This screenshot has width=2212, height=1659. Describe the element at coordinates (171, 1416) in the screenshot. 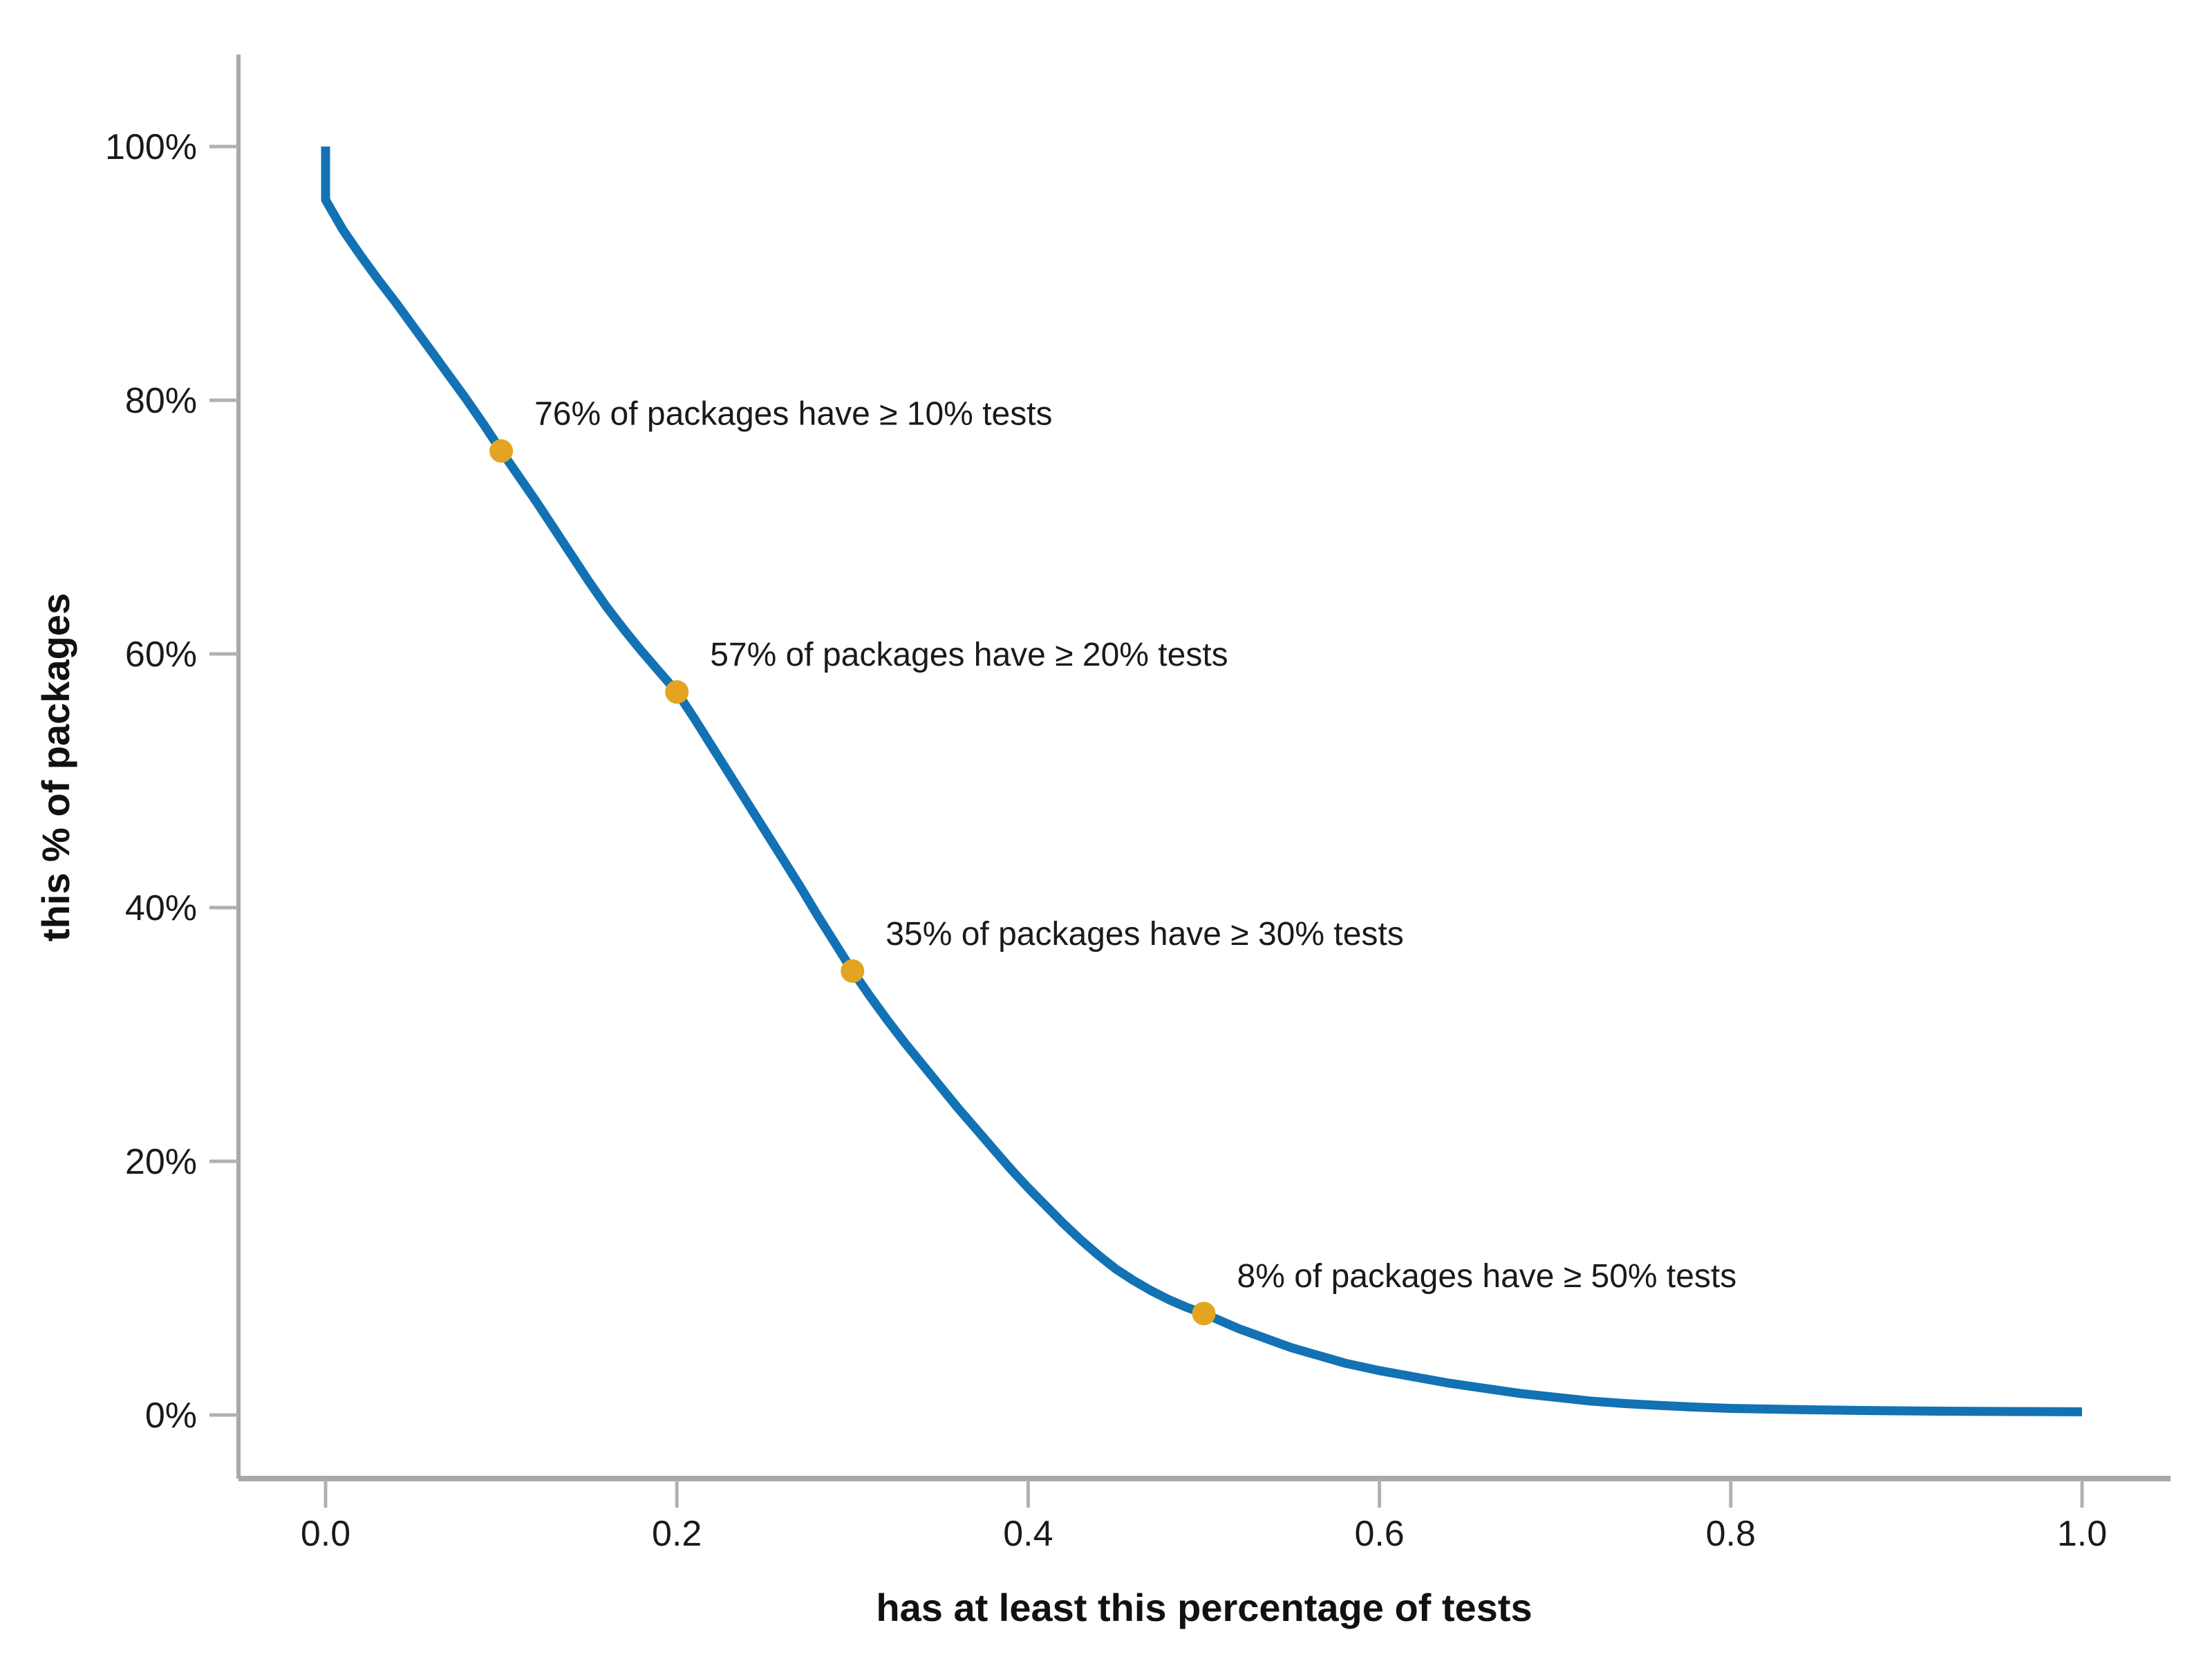

I see `y-tick-label: 0%` at that location.